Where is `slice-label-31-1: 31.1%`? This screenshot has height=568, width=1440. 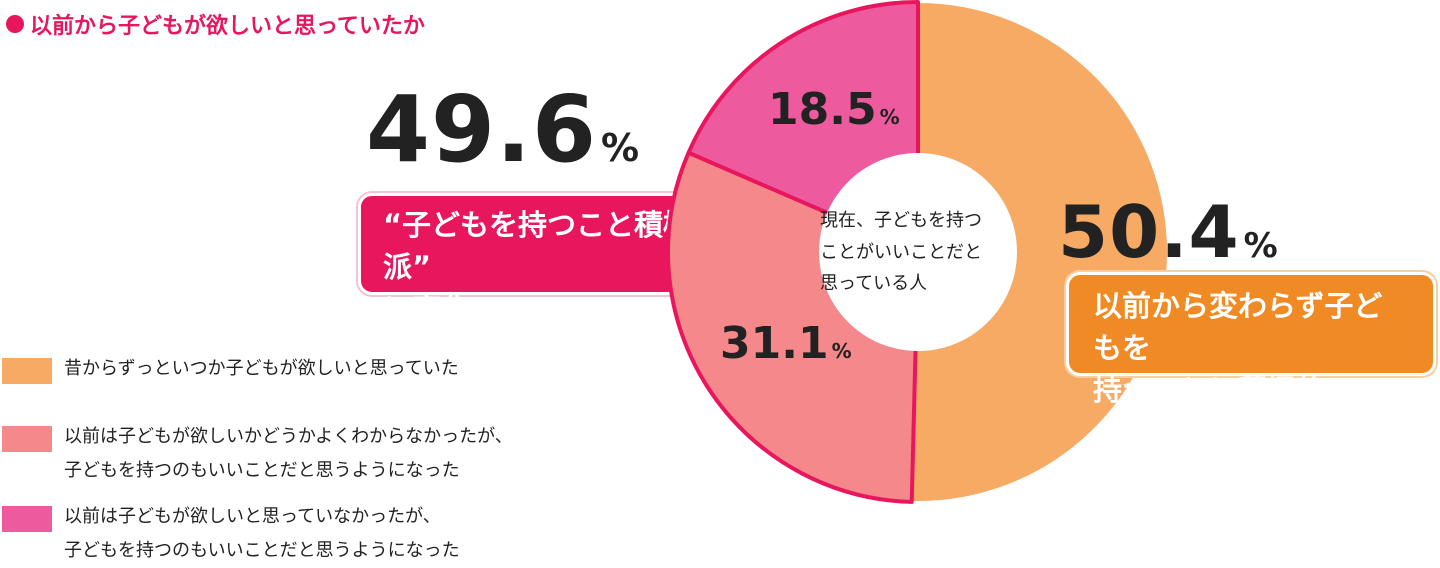 slice-label-31-1: 31.1% is located at coordinates (786, 344).